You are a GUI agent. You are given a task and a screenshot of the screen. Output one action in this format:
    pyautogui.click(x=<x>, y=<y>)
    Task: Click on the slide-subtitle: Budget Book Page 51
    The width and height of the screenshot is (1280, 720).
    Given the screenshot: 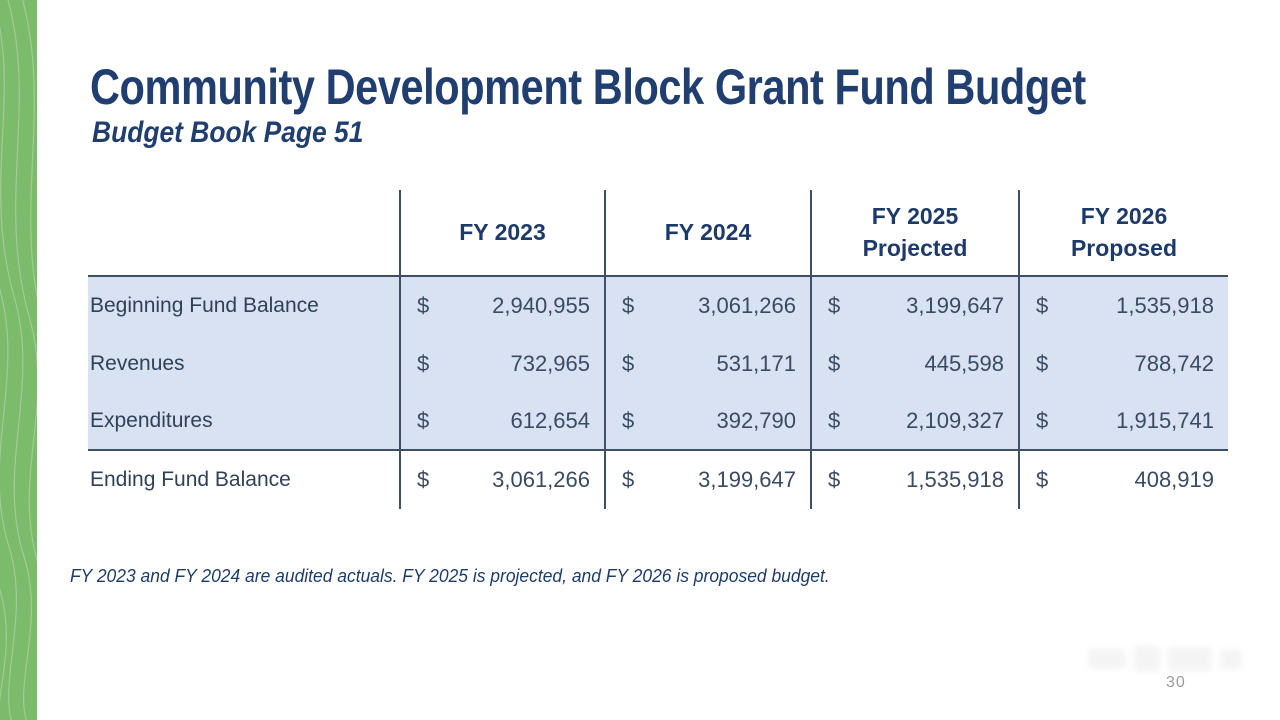 What is the action you would take?
    pyautogui.click(x=228, y=132)
    